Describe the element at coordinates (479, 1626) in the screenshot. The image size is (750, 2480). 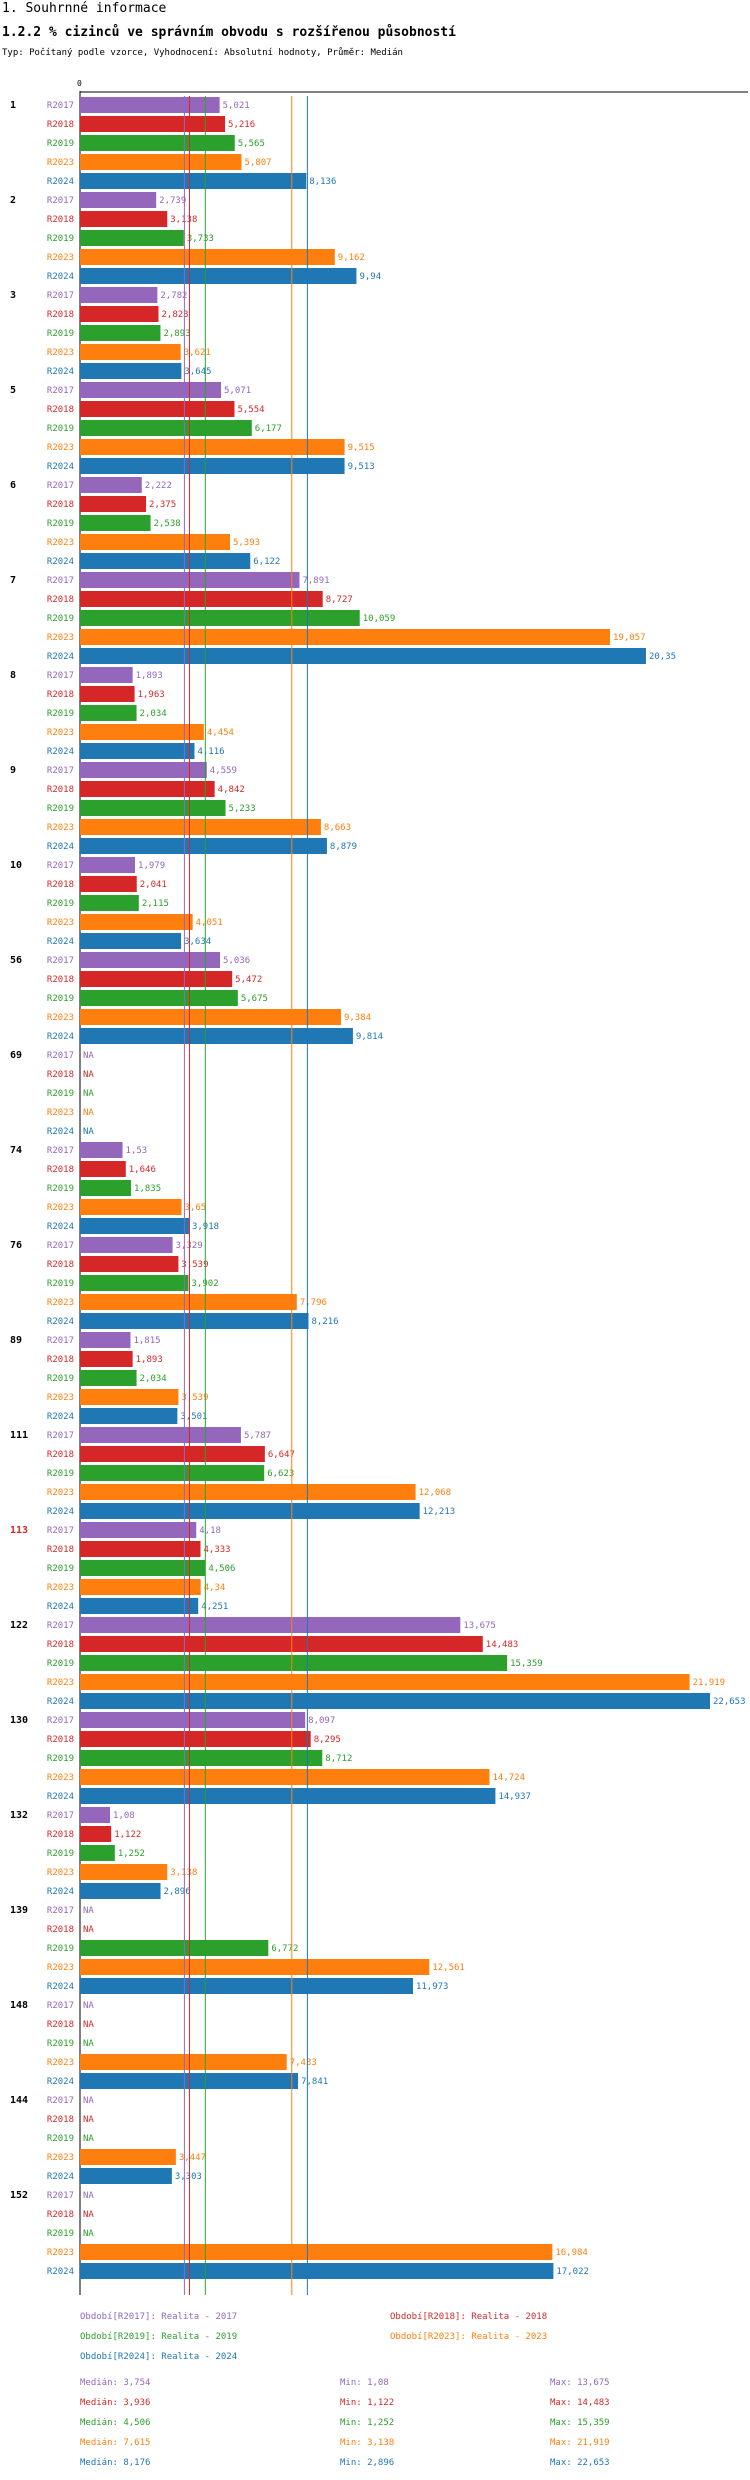
I see `data-label: 13,675` at that location.